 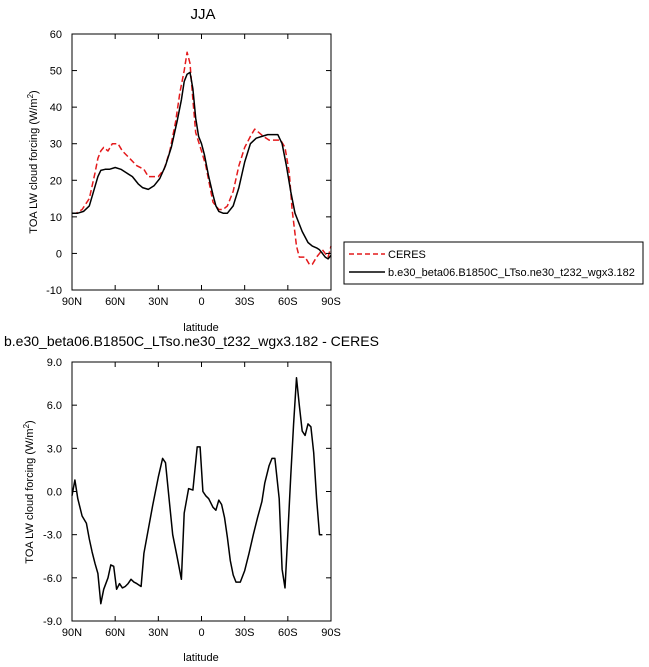 What do you see at coordinates (52, 536) in the screenshot?
I see `bottom-y-tick-label: -3.0` at bounding box center [52, 536].